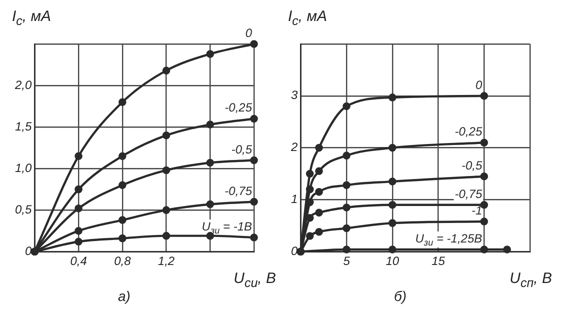 The width and height of the screenshot is (561, 324). Describe the element at coordinates (294, 147) in the screenshot. I see `y-tick-label: 2` at that location.